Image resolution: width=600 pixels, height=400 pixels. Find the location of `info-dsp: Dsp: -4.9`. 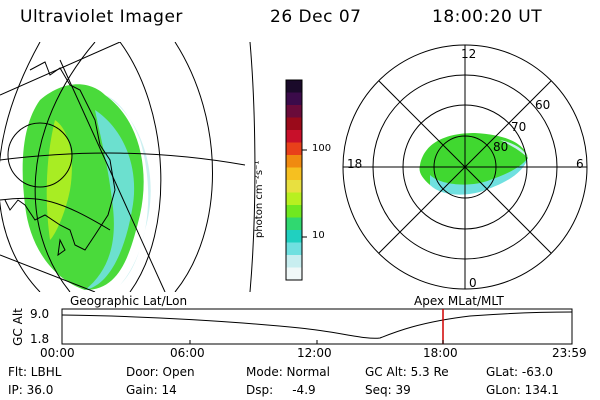

info-dsp: Dsp: -4.9 is located at coordinates (281, 390).